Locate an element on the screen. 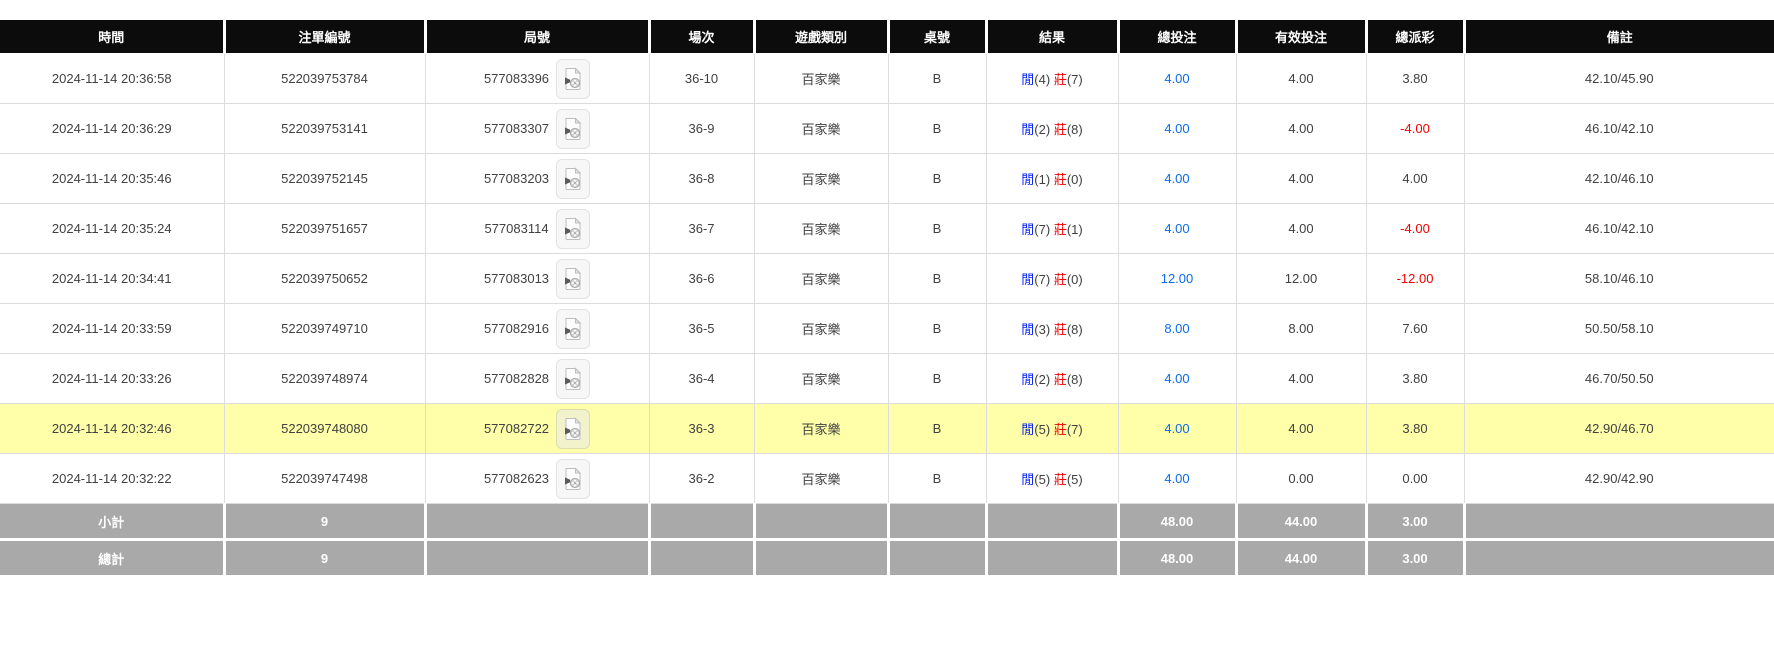 The height and width of the screenshot is (647, 1774). round-number: 577083396 is located at coordinates (516, 78).